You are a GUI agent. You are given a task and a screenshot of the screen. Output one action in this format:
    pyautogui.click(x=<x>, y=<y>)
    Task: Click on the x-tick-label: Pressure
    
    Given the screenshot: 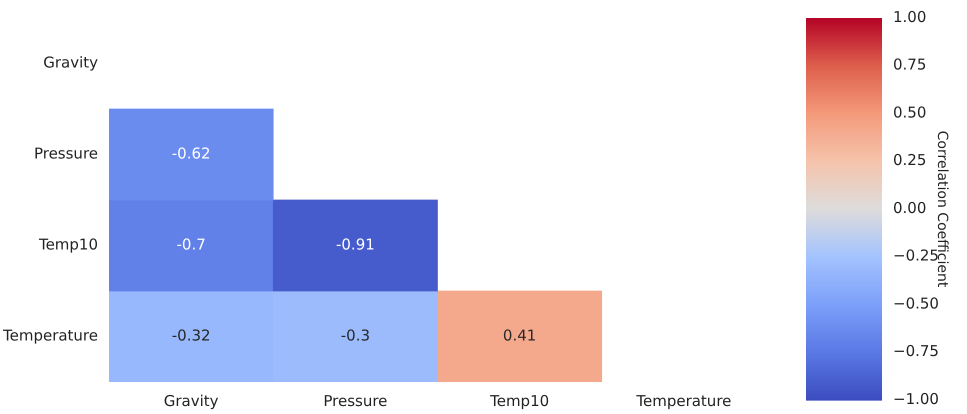 What is the action you would take?
    pyautogui.click(x=355, y=401)
    